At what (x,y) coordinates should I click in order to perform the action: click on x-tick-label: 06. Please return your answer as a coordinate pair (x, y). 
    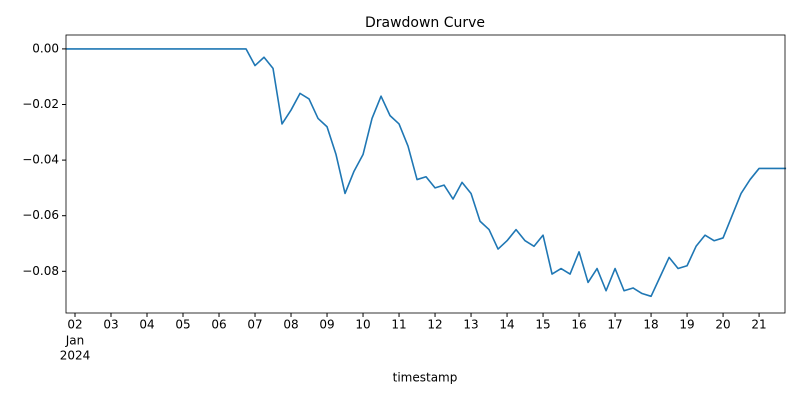
    Looking at the image, I should click on (218, 325).